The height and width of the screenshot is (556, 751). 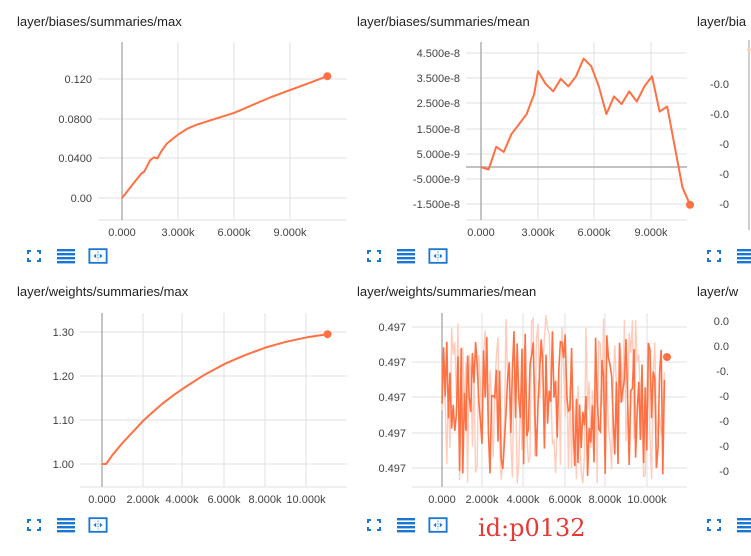 I want to click on partial-chart-right-bottom: 0.0 0.0 -0. -0 -0 -0 -0, so click(x=721, y=397).